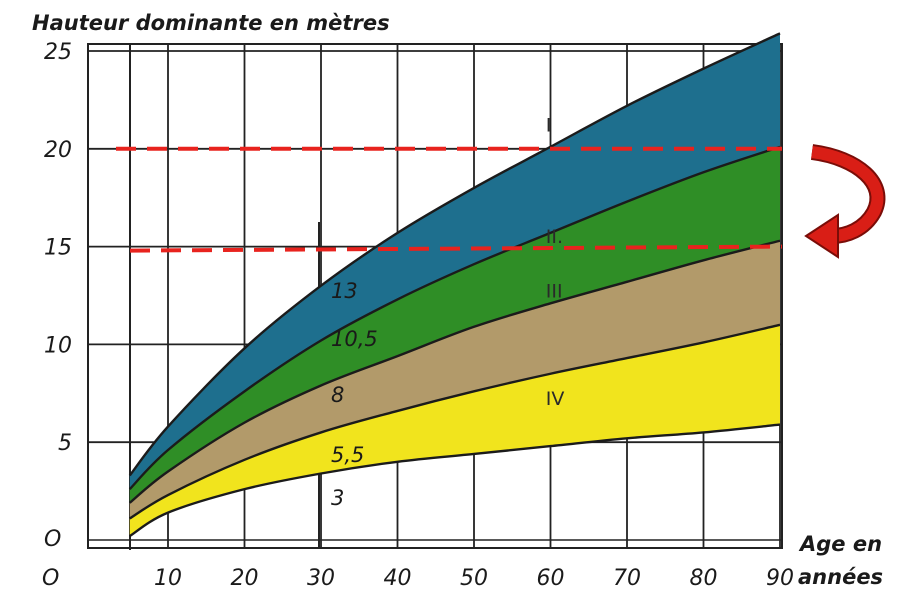 Image resolution: width=920 pixels, height=589 pixels. I want to click on x-tick-label-70: 70, so click(627, 577).